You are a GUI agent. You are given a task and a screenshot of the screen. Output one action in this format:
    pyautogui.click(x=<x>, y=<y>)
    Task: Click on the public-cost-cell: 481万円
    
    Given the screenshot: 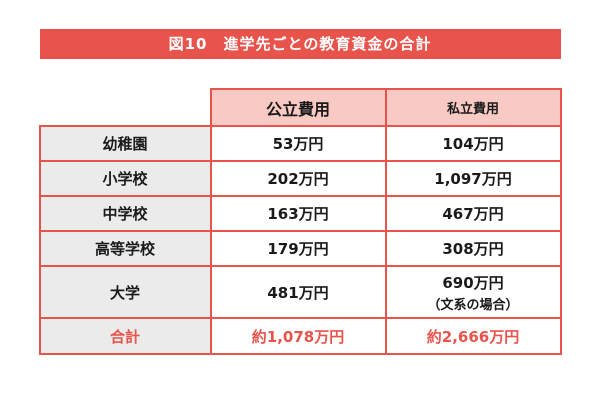 What is the action you would take?
    pyautogui.click(x=298, y=292)
    